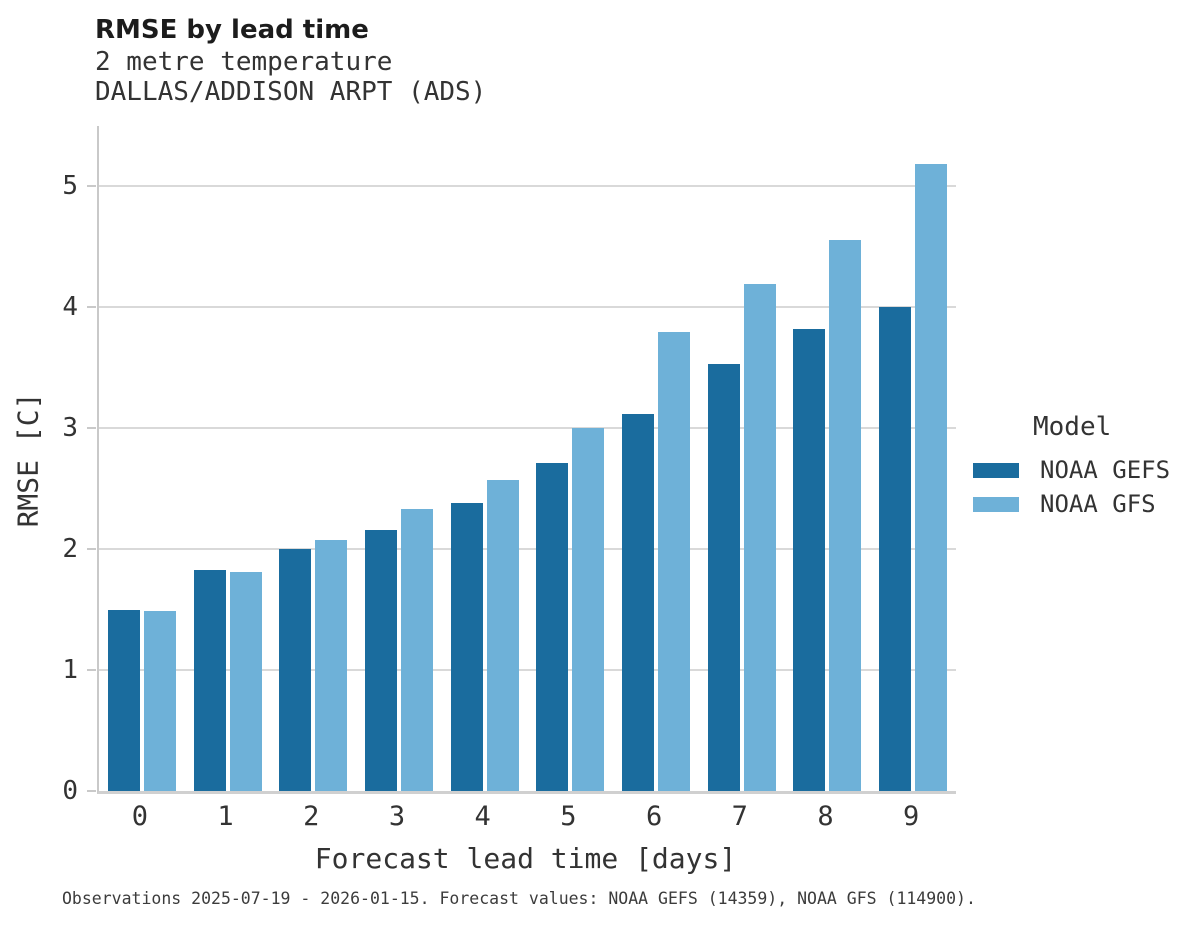 The height and width of the screenshot is (928, 1195). Describe the element at coordinates (70, 307) in the screenshot. I see `y-tick-label-4: 4` at that location.